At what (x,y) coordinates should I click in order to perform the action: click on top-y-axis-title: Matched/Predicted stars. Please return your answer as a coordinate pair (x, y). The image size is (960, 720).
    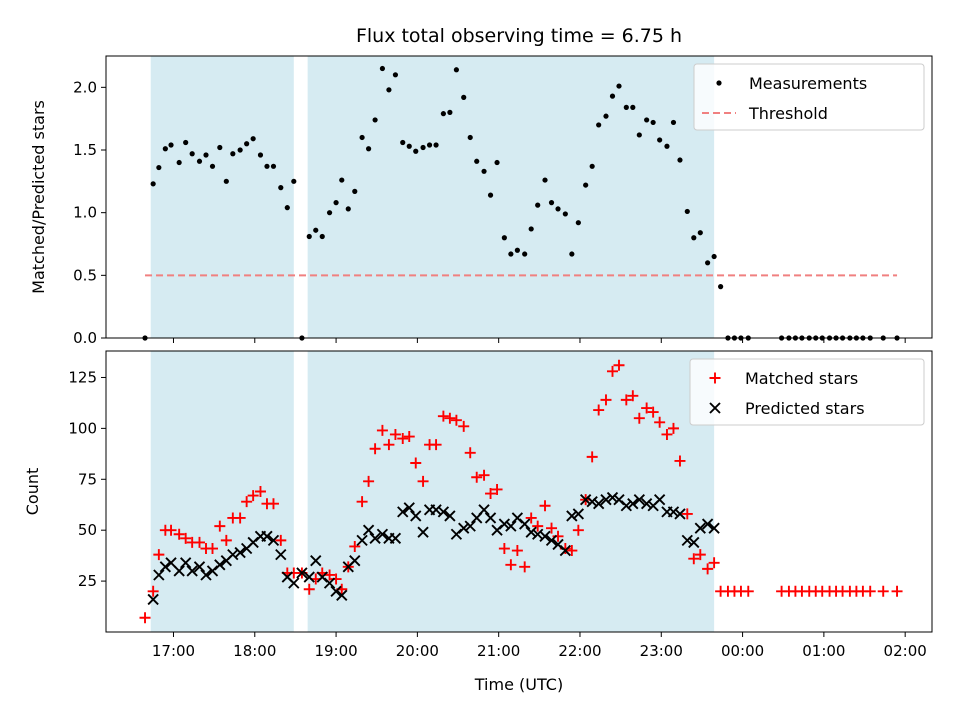
    Looking at the image, I should click on (38, 197).